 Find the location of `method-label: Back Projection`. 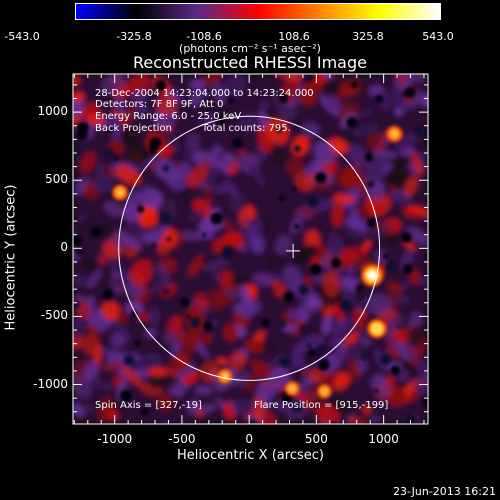

method-label: Back Projection is located at coordinates (133, 128).